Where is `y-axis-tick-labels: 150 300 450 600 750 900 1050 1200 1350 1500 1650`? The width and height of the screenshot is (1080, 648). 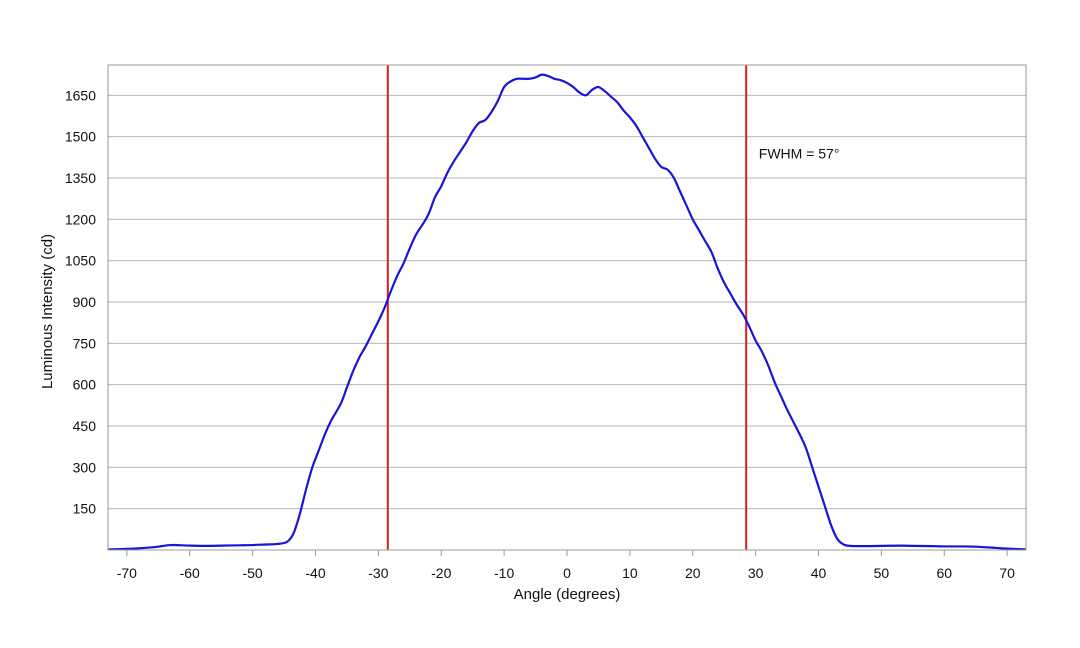 y-axis-tick-labels: 150 300 450 600 750 900 1050 1200 1350 1500 1650 is located at coordinates (80, 301).